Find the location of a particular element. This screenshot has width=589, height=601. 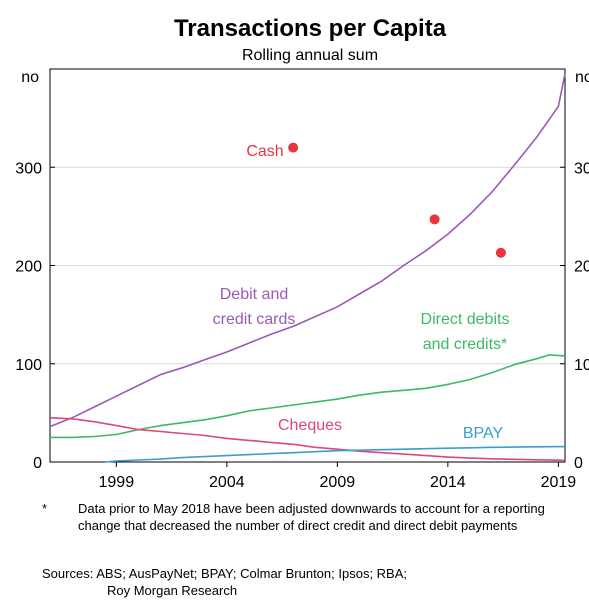

y-tick-label-right: 200 is located at coordinates (581, 267).